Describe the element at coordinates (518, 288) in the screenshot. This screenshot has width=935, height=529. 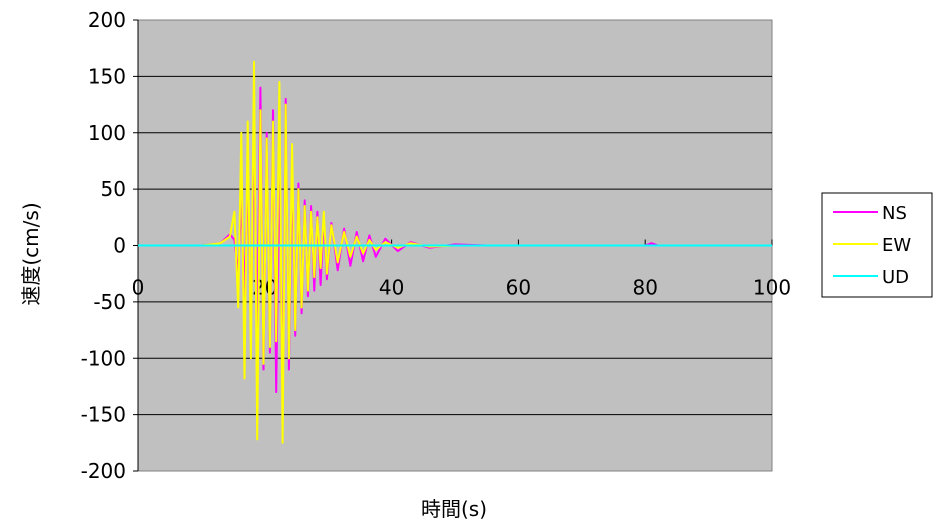
I see `x-tick-label-3: 60` at that location.